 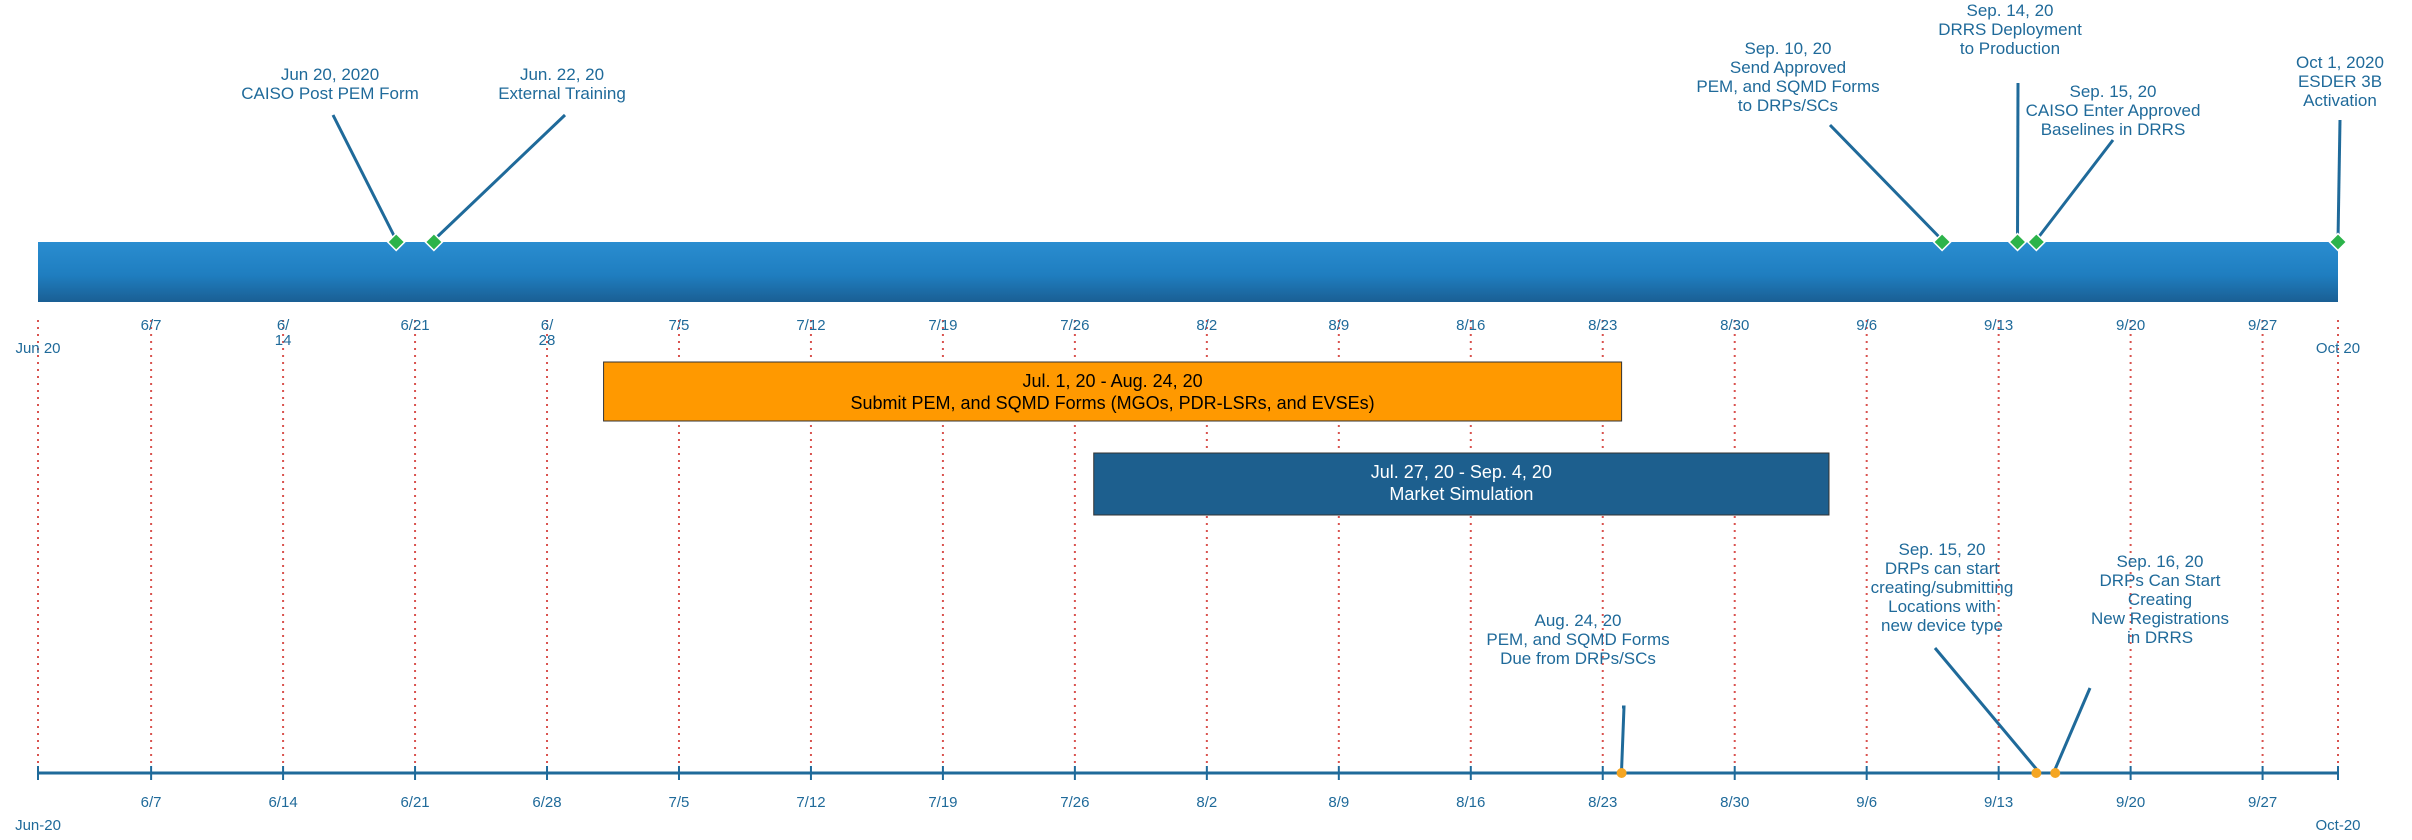 What do you see at coordinates (1866, 802) in the screenshot?
I see `bottom-axis-tick-label: 9/6` at bounding box center [1866, 802].